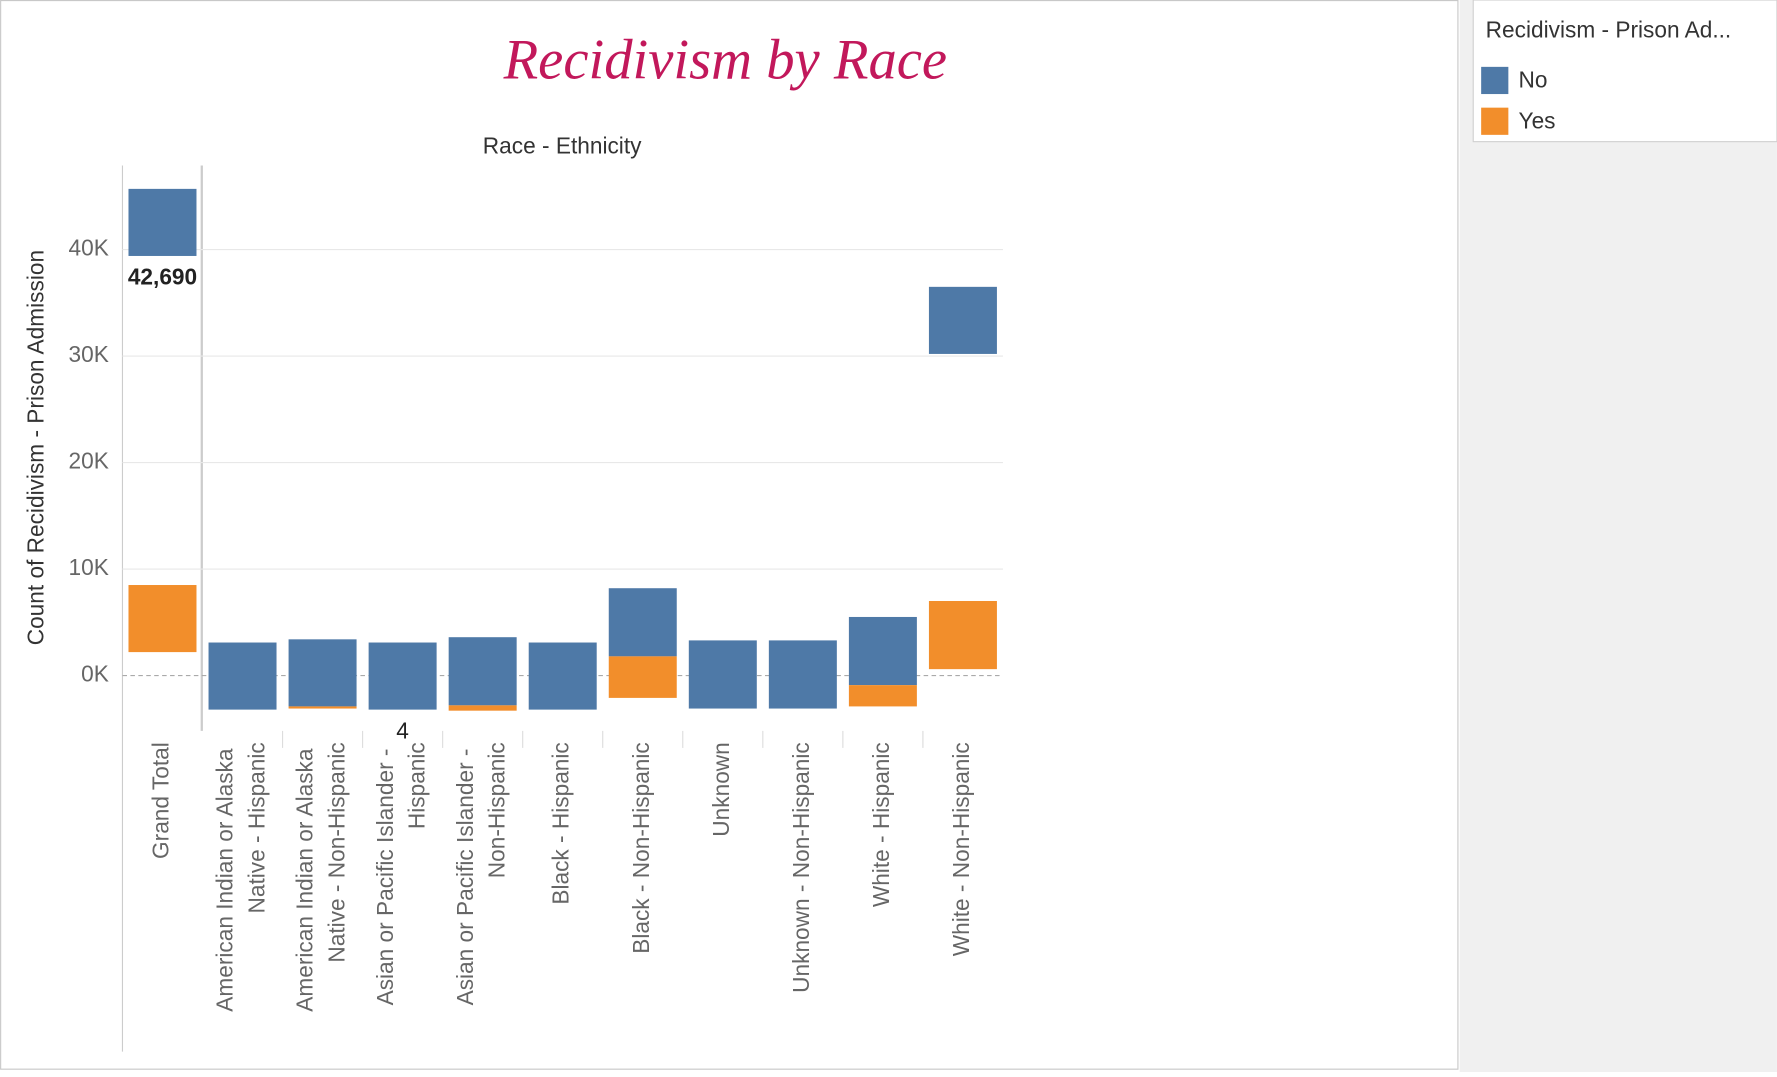 The height and width of the screenshot is (1077, 1777). What do you see at coordinates (160, 800) in the screenshot?
I see `x-tick-label: Grand Total` at bounding box center [160, 800].